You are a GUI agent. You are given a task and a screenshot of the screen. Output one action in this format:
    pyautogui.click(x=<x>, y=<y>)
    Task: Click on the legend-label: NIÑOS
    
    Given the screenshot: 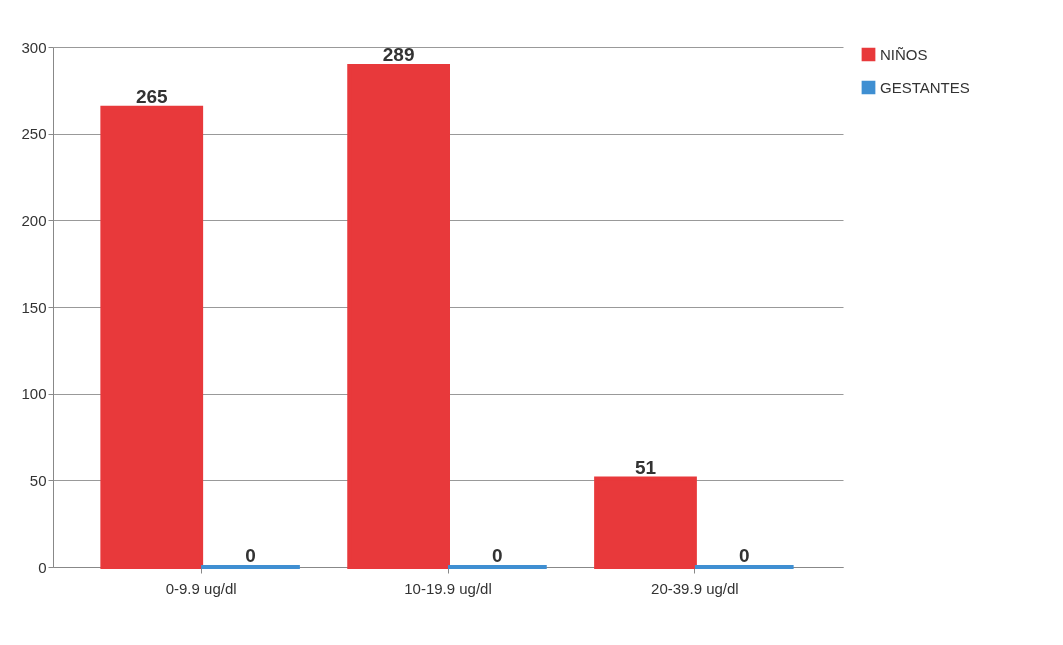 What is the action you would take?
    pyautogui.click(x=904, y=54)
    